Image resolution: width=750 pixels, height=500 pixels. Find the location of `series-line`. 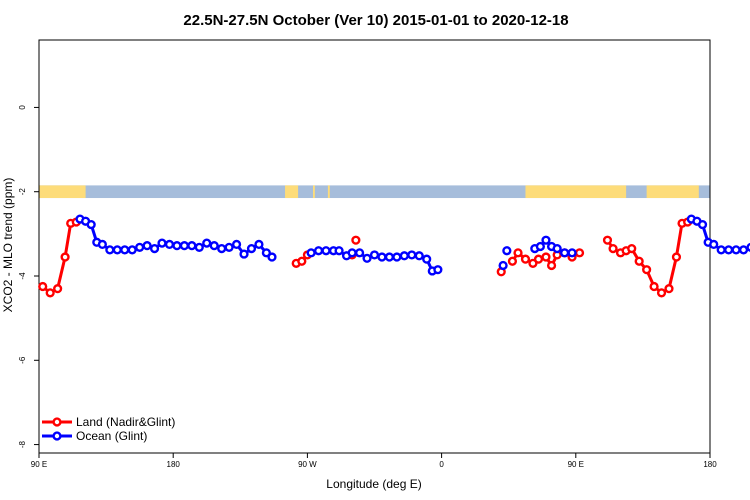

series-line is located at coordinates (59, 257).